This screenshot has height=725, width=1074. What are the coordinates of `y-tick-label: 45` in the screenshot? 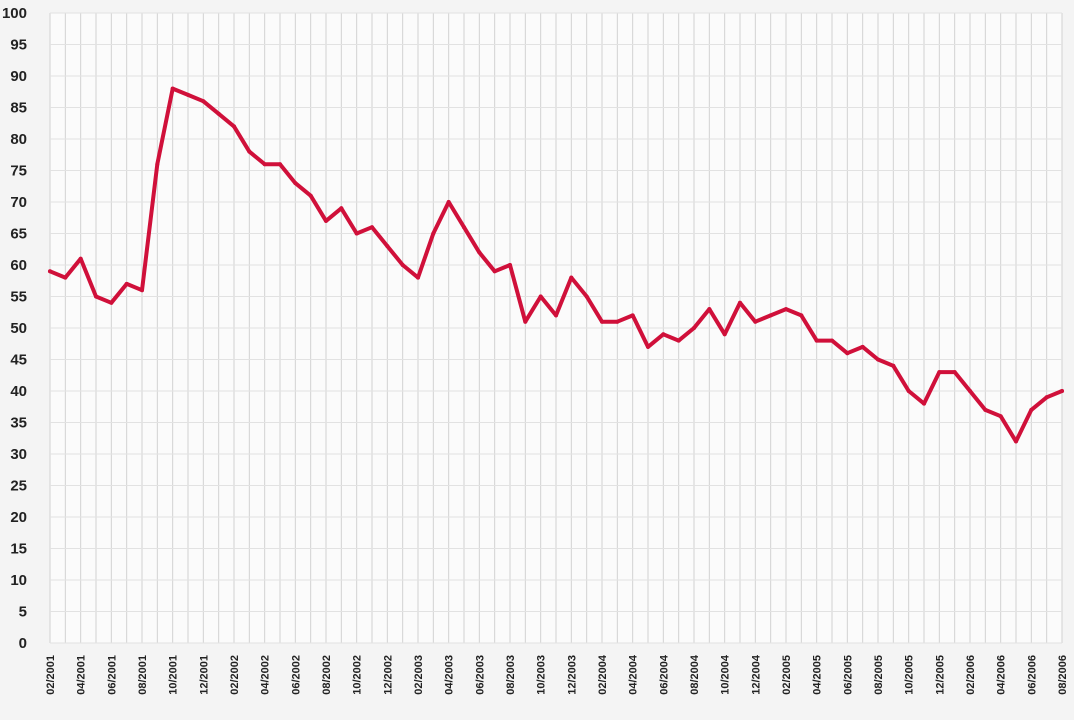 It's located at (18, 360).